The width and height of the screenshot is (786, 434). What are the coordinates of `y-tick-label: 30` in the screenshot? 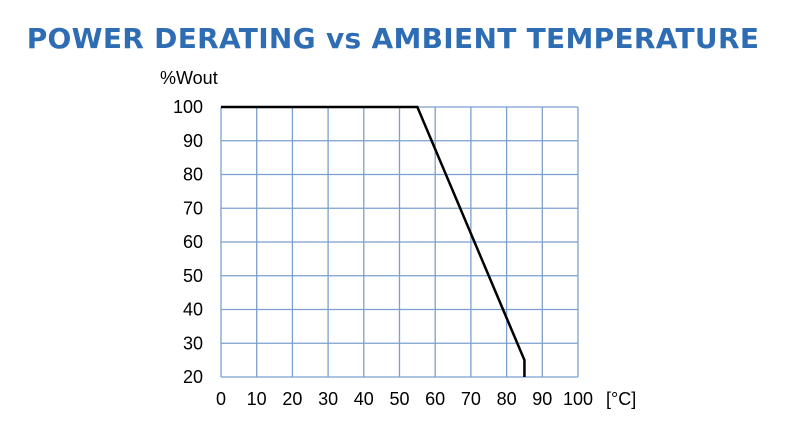 It's located at (193, 343).